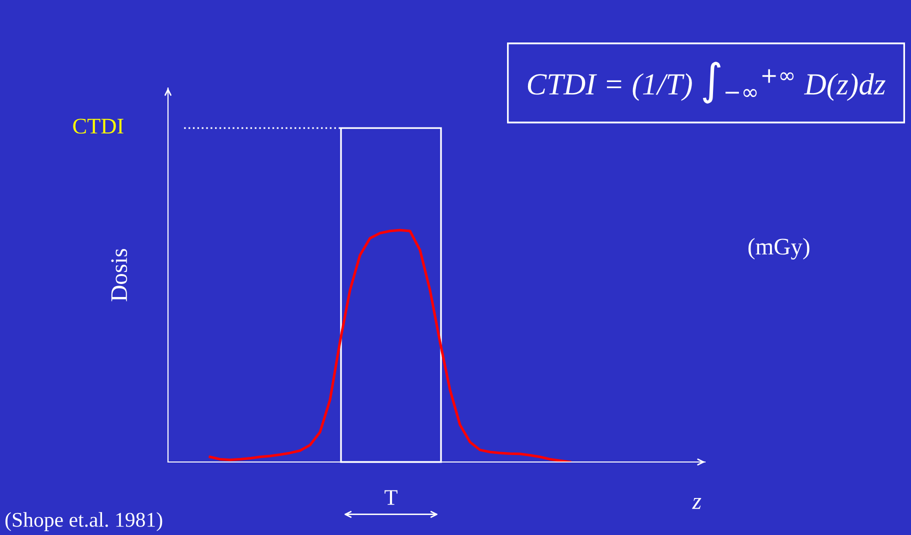 The image size is (911, 535). What do you see at coordinates (119, 275) in the screenshot?
I see `y-axis-title: Dosis` at bounding box center [119, 275].